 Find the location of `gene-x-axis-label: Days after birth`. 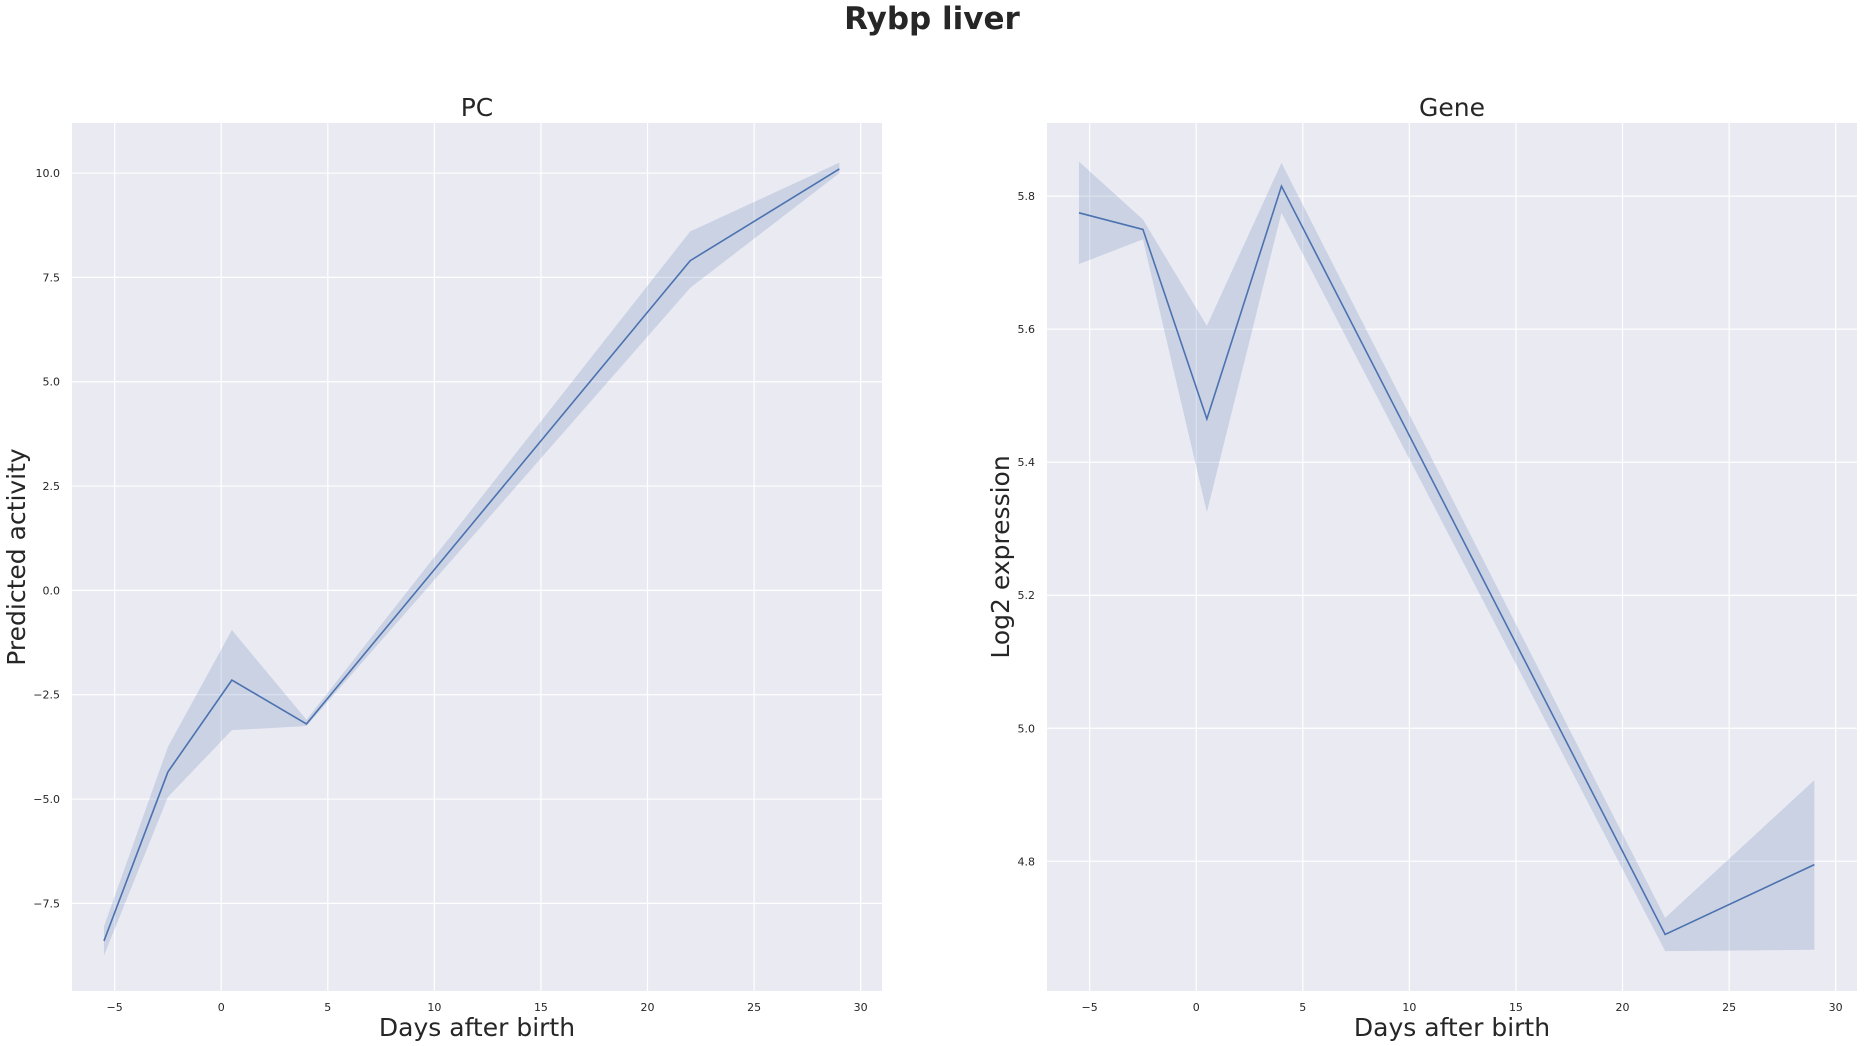

gene-x-axis-label: Days after birth is located at coordinates (1452, 1027).